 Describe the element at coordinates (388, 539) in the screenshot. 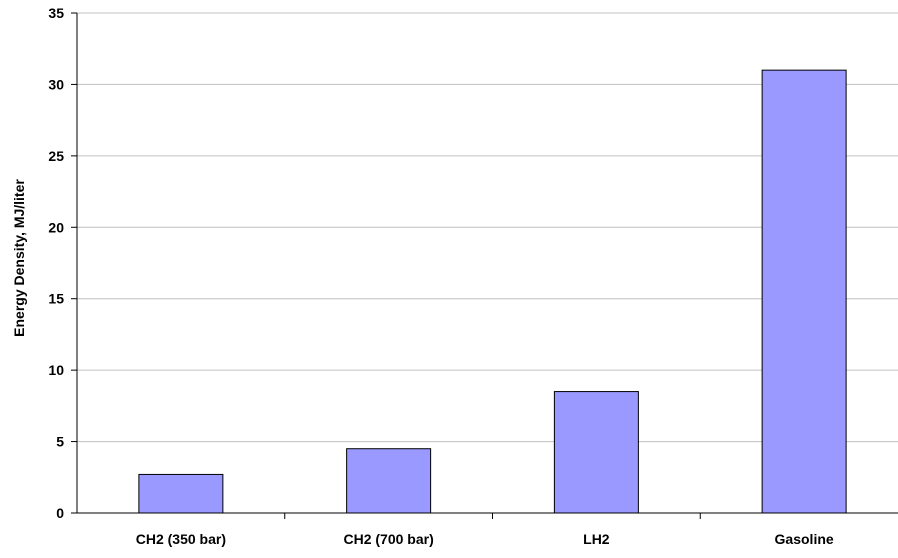

I see `x-tick-label: CH2 (700 bar)` at that location.